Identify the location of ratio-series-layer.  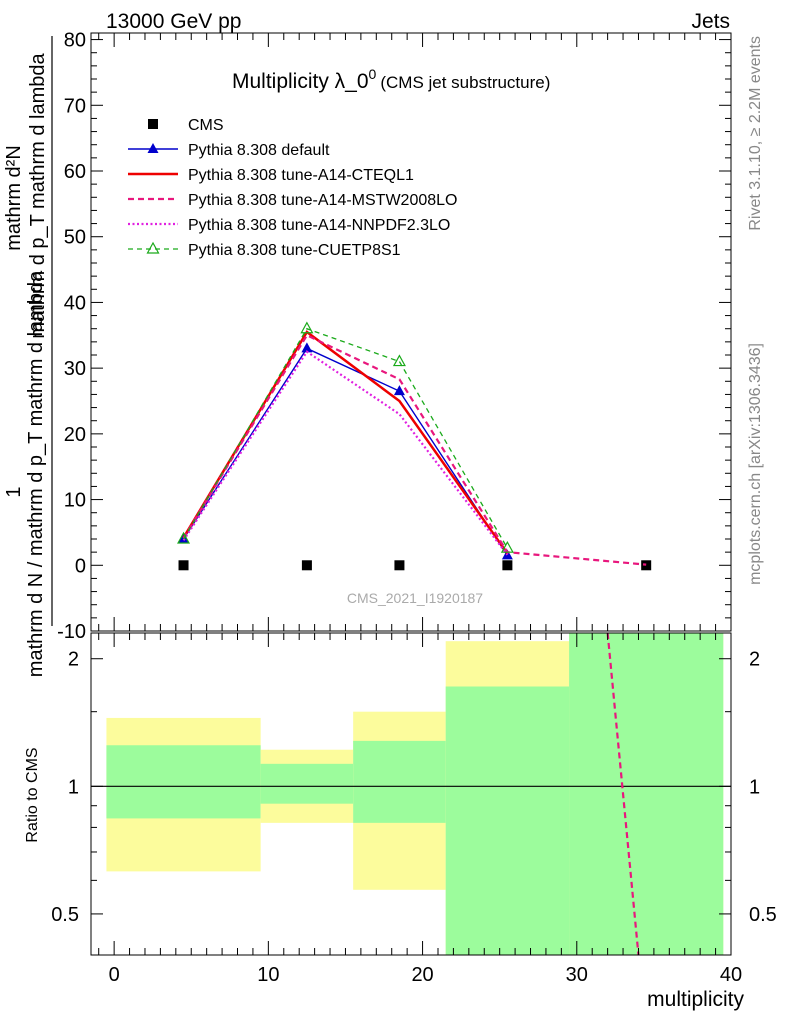
(623, 794).